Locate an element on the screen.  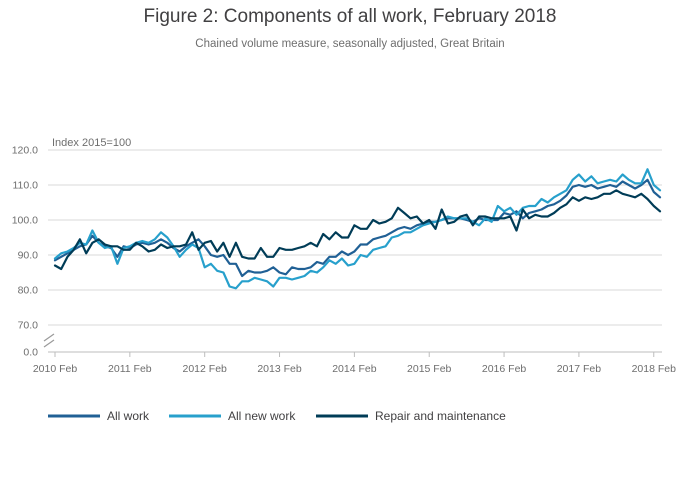
x-tick-label: 2017 Feb is located at coordinates (579, 369).